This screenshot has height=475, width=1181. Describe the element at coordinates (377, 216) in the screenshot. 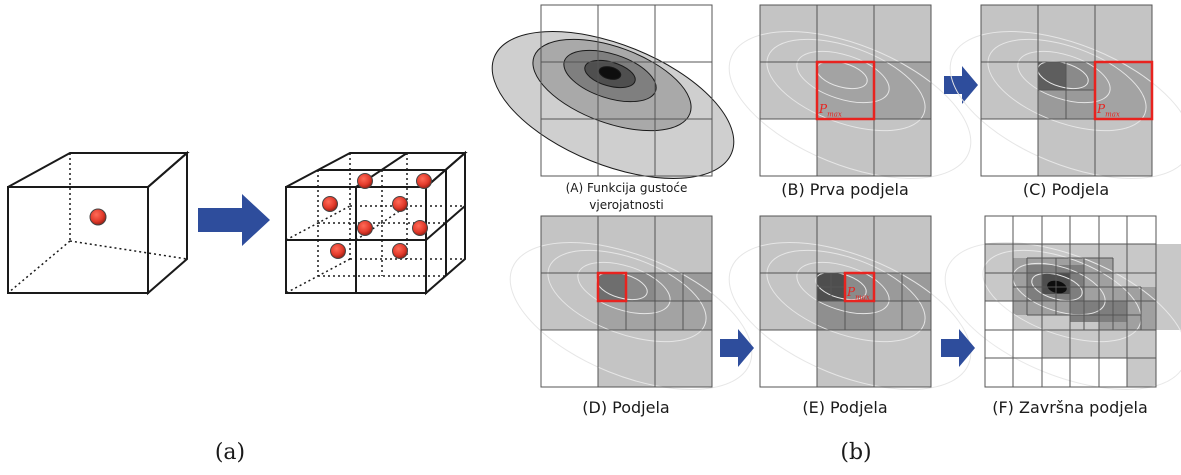

I see `particle-dots` at that location.